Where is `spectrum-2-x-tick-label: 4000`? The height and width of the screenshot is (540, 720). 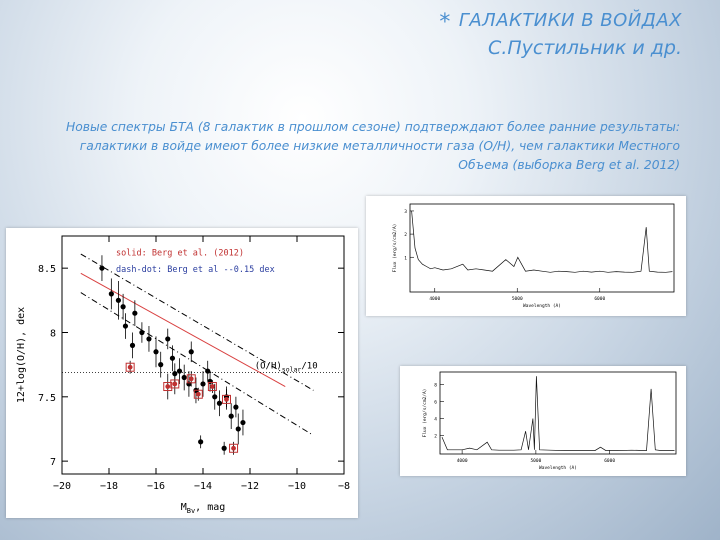
spectrum-2-x-tick-label: 4000 is located at coordinates (462, 461).